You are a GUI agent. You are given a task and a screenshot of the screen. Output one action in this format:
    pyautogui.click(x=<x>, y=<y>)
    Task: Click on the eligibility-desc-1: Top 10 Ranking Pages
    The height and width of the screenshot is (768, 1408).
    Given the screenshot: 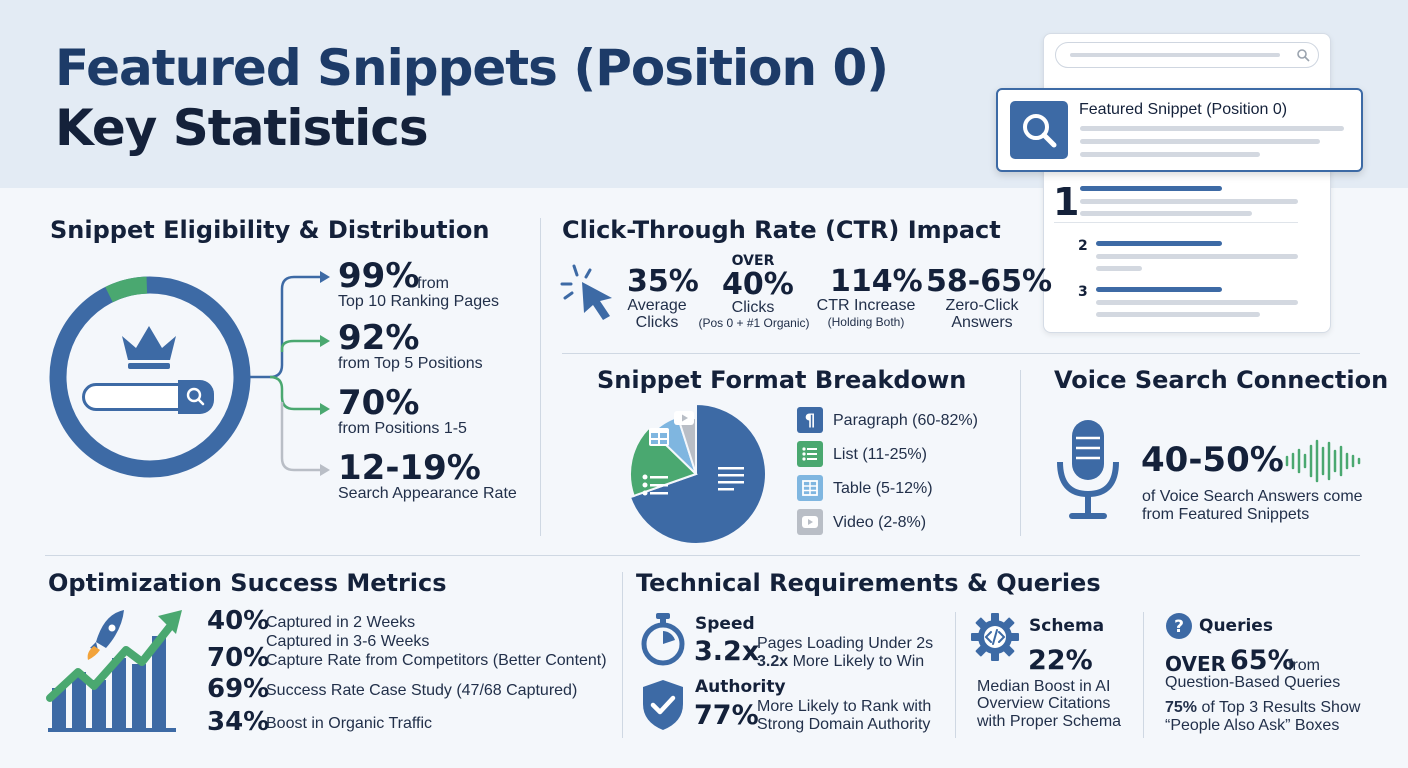 What is the action you would take?
    pyautogui.click(x=418, y=301)
    